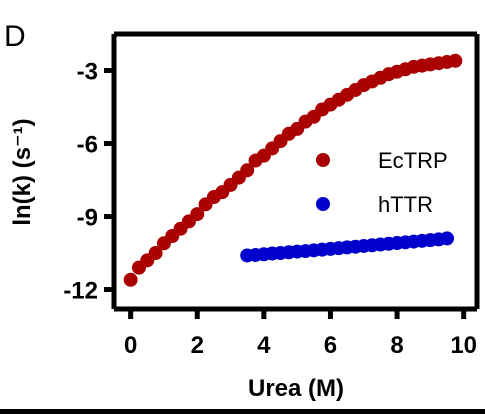 The image size is (485, 419). What do you see at coordinates (264, 345) in the screenshot?
I see `x-tick-label: 4` at bounding box center [264, 345].